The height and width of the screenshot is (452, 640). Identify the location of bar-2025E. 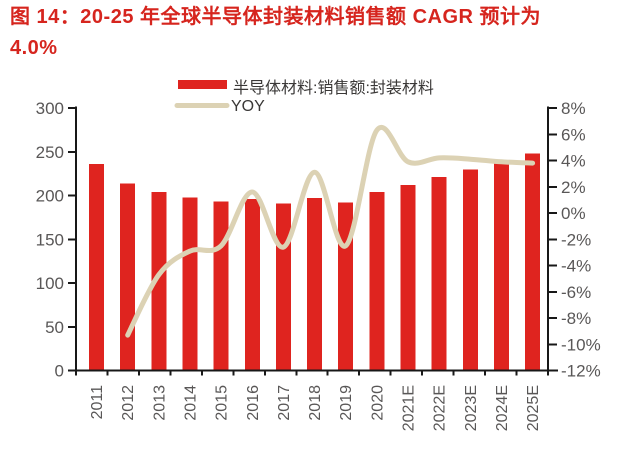
(533, 262).